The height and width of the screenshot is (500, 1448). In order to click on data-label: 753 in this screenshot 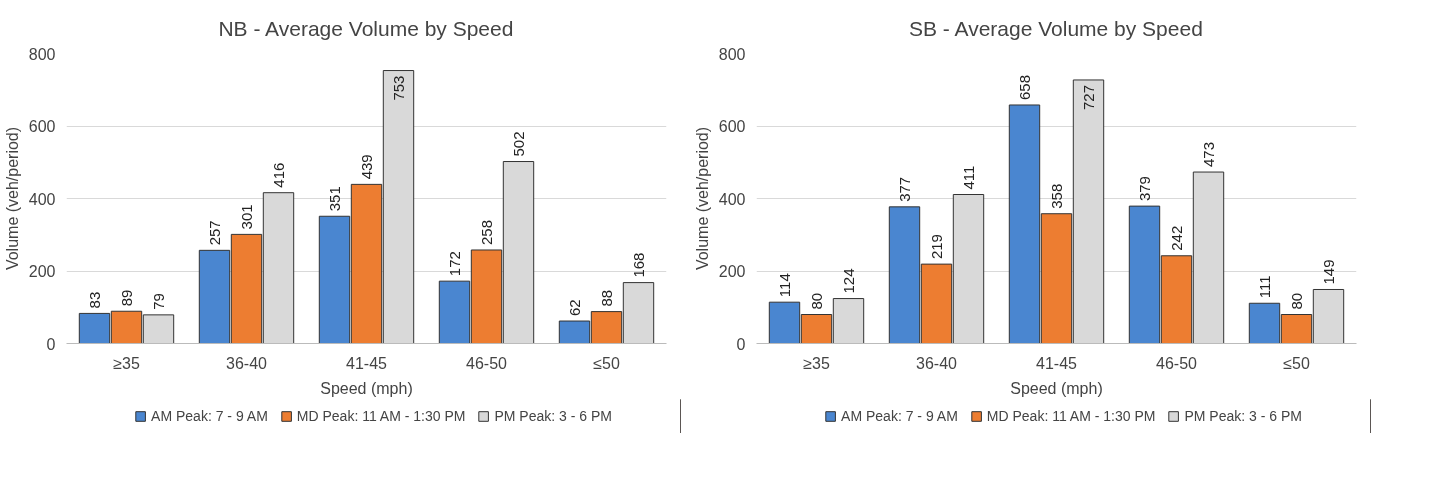, I will do `click(398, 88)`.